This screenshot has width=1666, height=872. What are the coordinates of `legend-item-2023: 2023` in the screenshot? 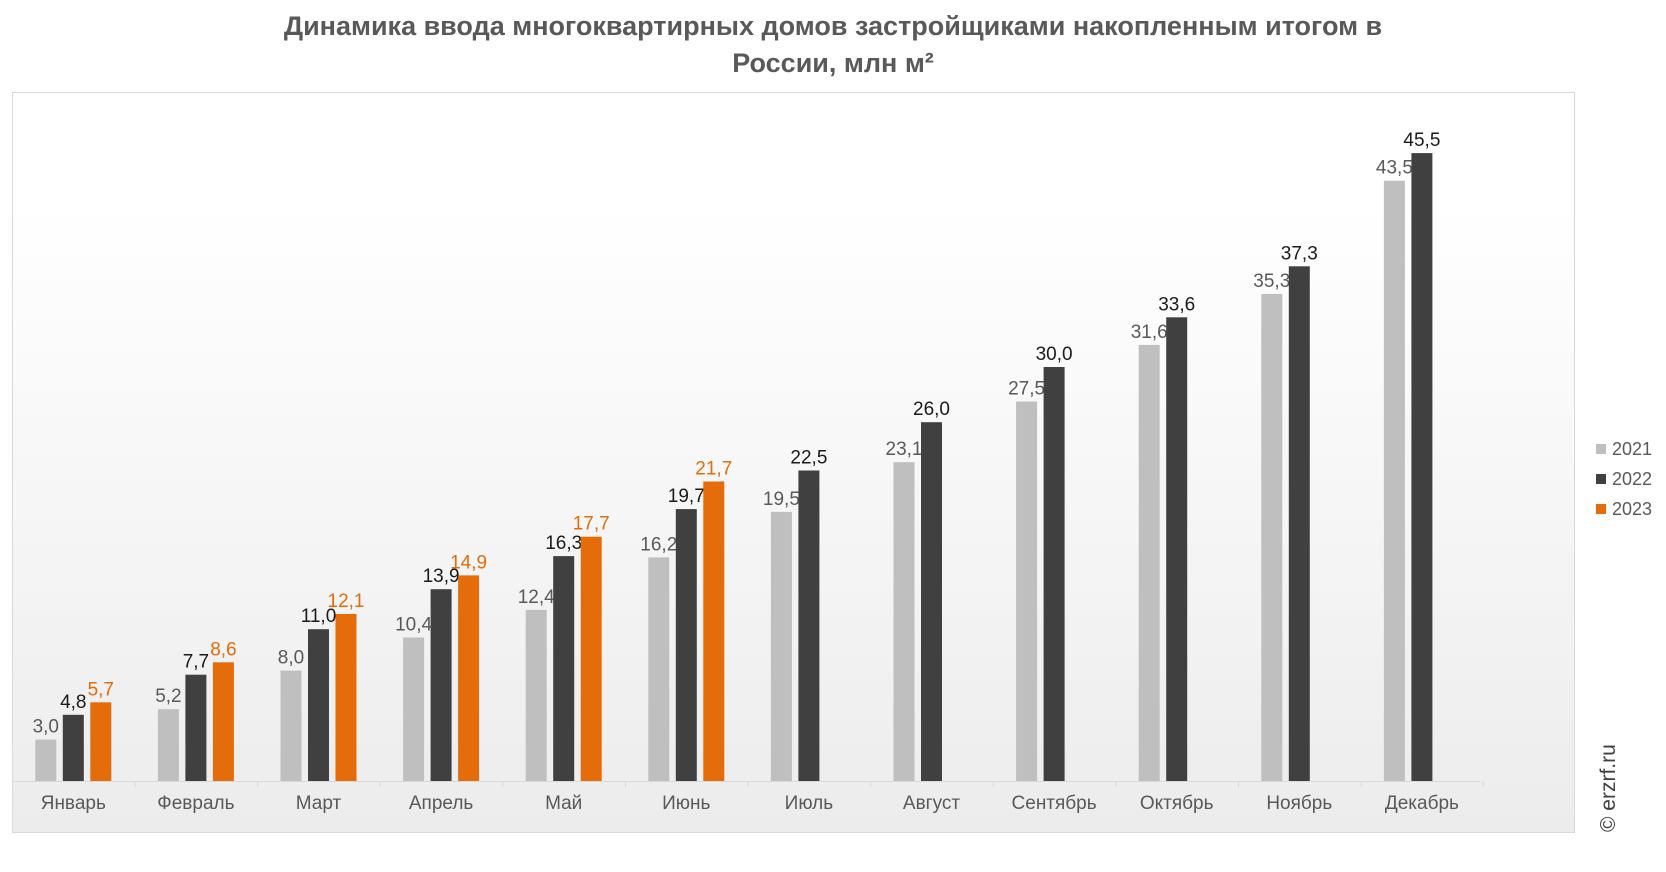 It's located at (1624, 509).